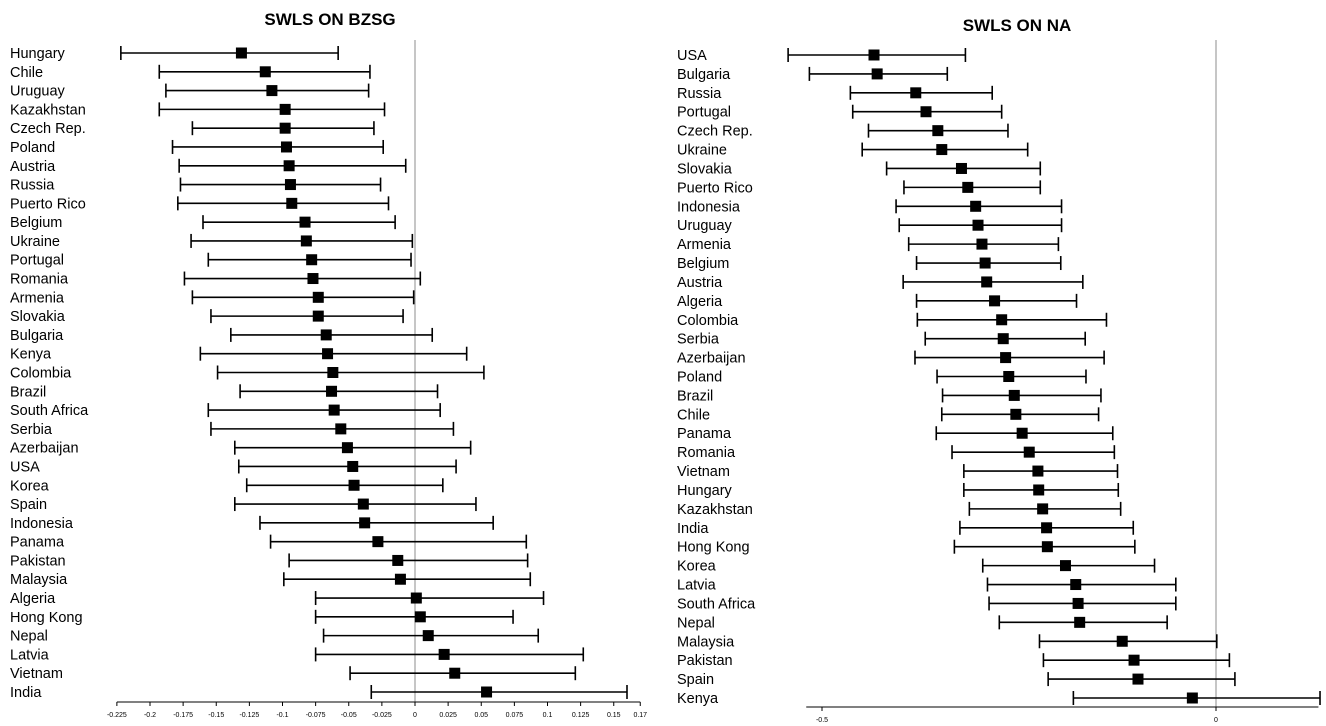  What do you see at coordinates (696, 623) in the screenshot?
I see `country-label: Nepal` at bounding box center [696, 623].